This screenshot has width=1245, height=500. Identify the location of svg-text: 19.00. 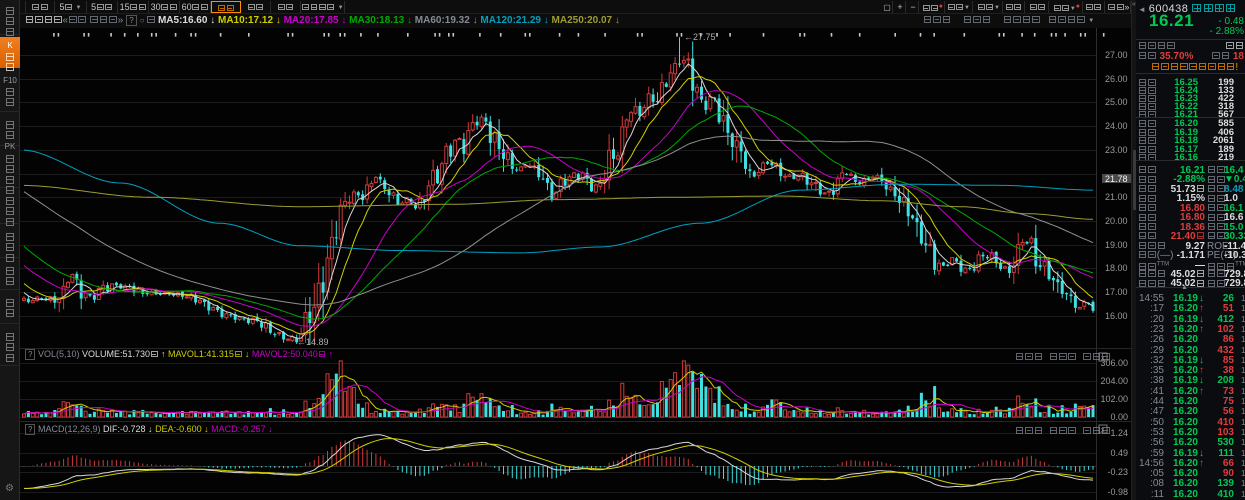
(1116, 245).